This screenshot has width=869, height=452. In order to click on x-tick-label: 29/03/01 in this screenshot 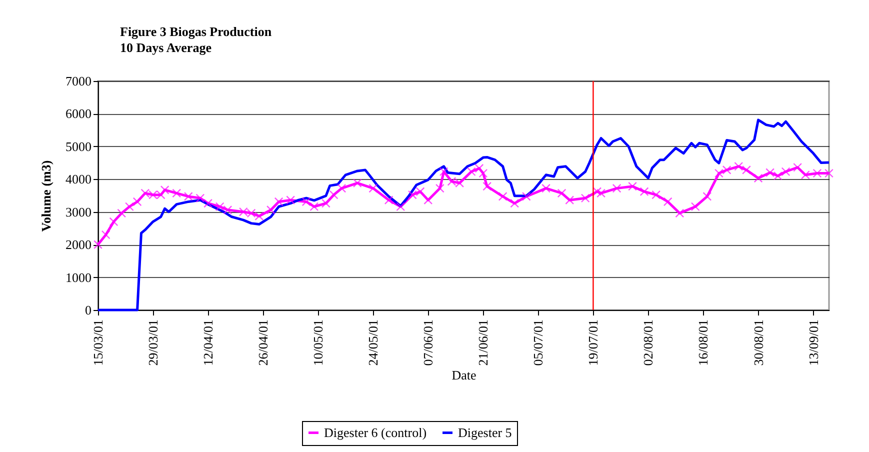, I will do `click(153, 343)`.